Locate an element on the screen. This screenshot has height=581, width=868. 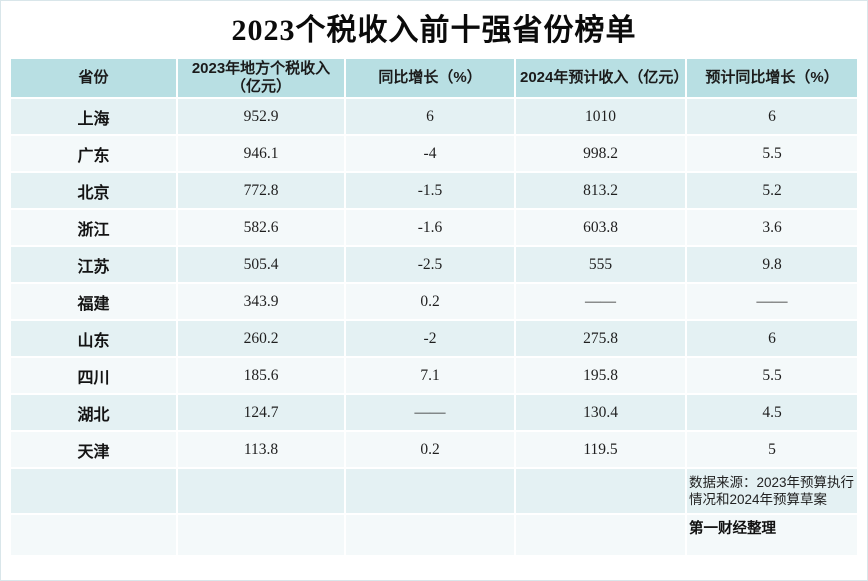
province-name: 天津 is located at coordinates (93, 449).